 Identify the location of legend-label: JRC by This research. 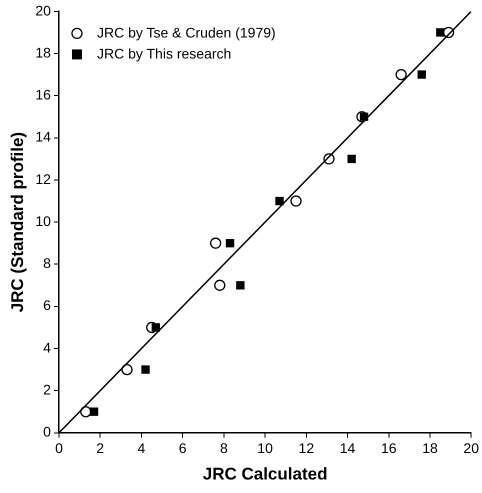
(164, 53).